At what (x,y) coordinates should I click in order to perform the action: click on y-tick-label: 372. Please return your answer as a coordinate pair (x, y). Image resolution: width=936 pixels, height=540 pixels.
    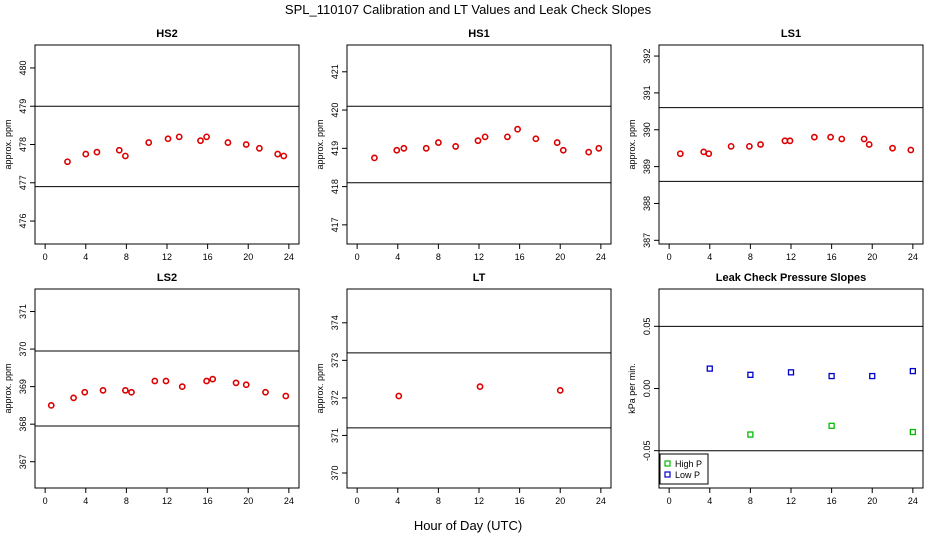
    Looking at the image, I should click on (335, 397).